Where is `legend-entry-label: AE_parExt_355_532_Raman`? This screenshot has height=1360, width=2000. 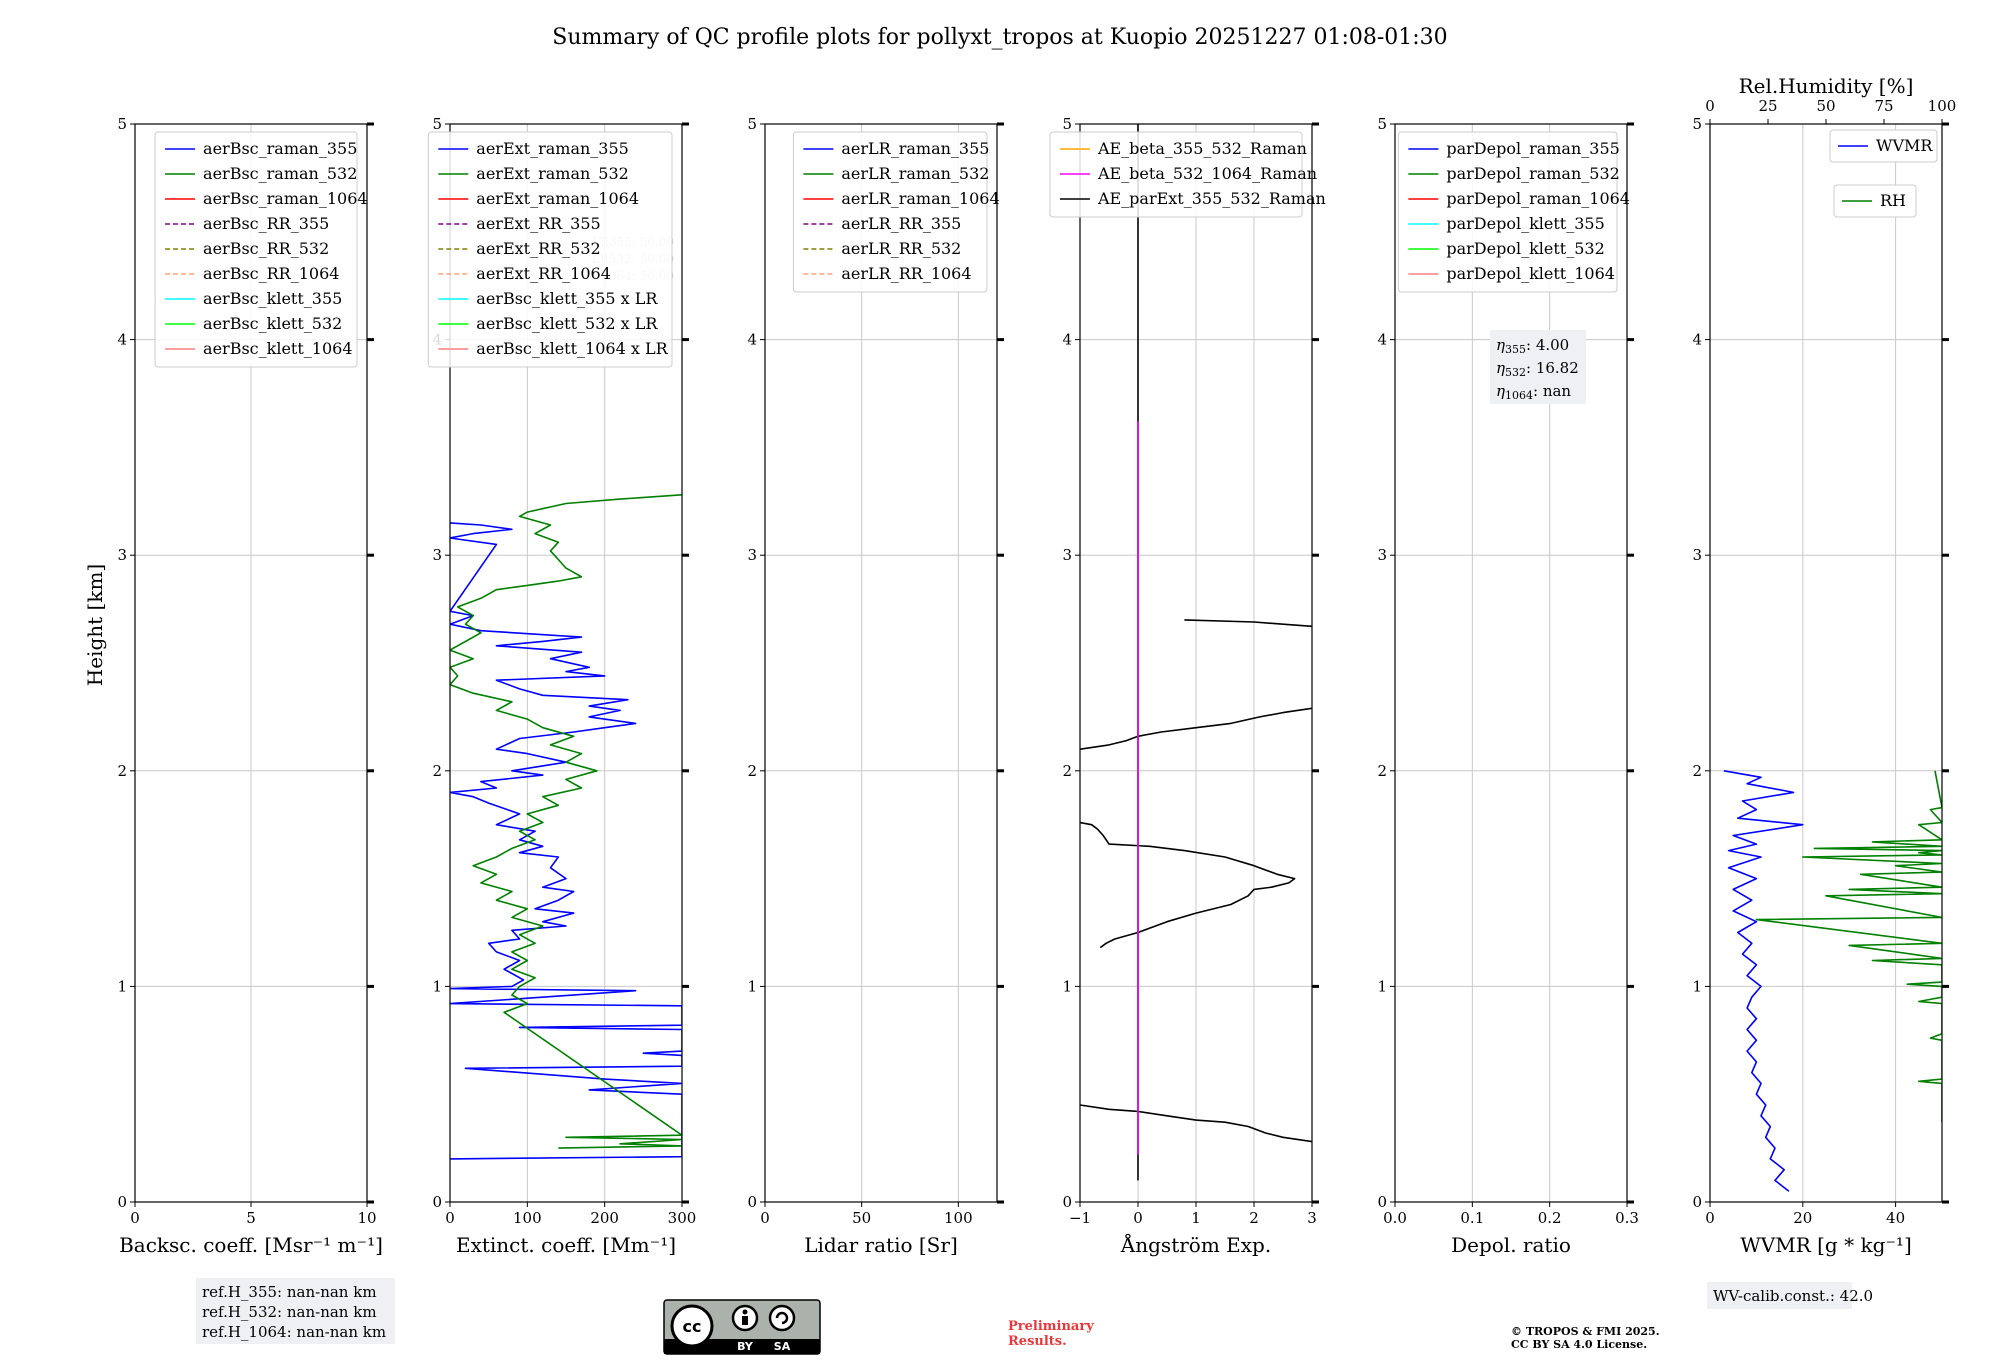 legend-entry-label: AE_parExt_355_532_Raman is located at coordinates (1211, 198).